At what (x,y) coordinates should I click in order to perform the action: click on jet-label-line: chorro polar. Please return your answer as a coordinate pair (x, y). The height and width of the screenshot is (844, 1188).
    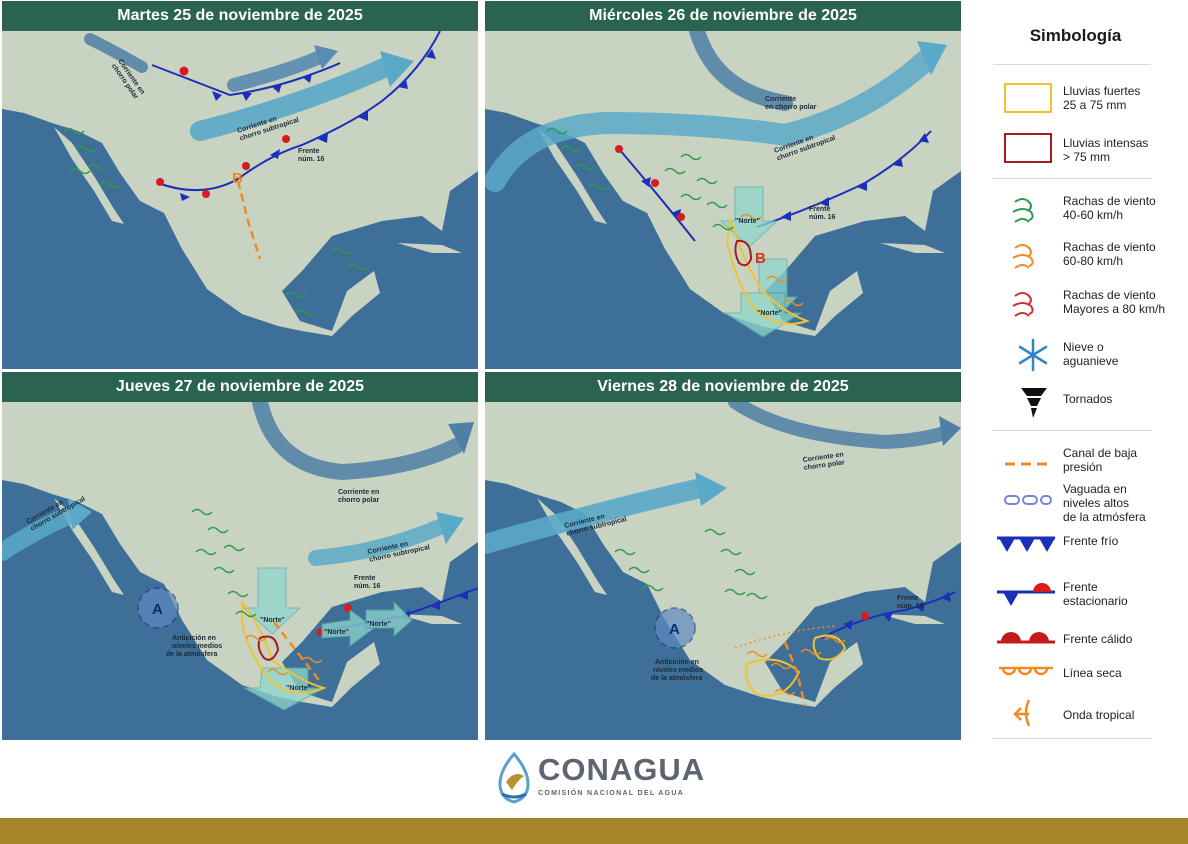
    Looking at the image, I should click on (359, 500).